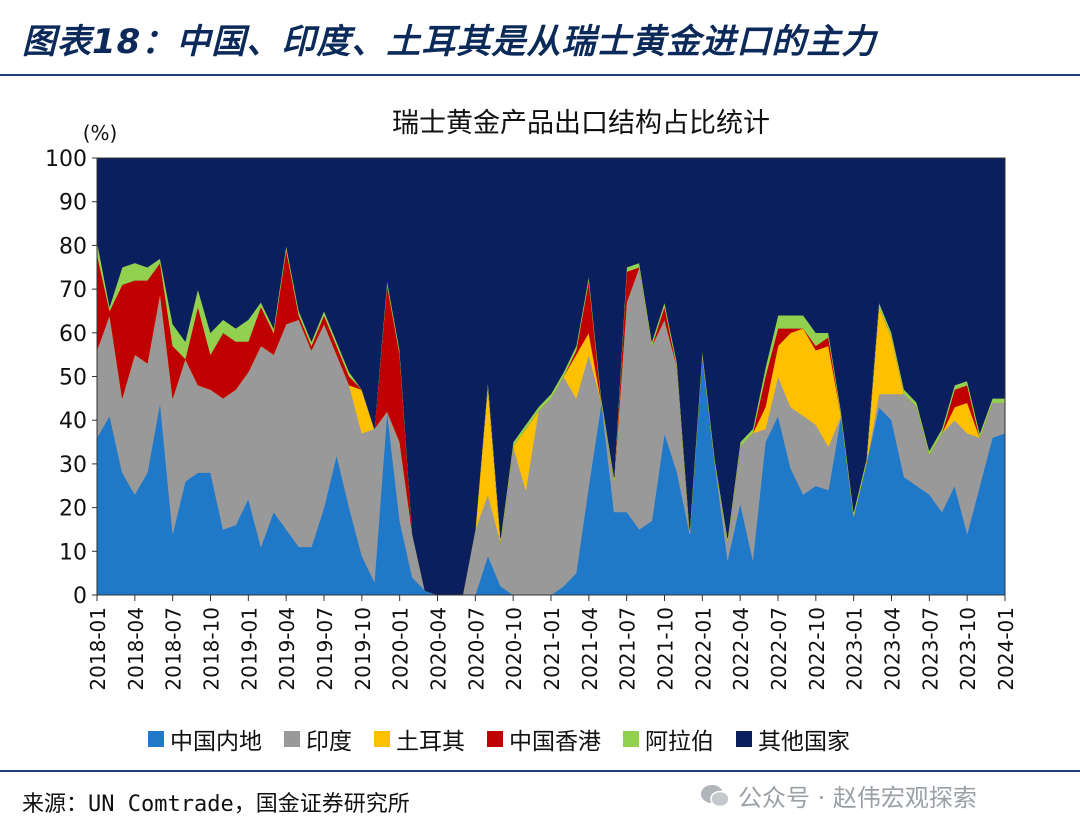 The image size is (1080, 836). What do you see at coordinates (363, 649) in the screenshot?
I see `x-tick-label: 2019-10` at bounding box center [363, 649].